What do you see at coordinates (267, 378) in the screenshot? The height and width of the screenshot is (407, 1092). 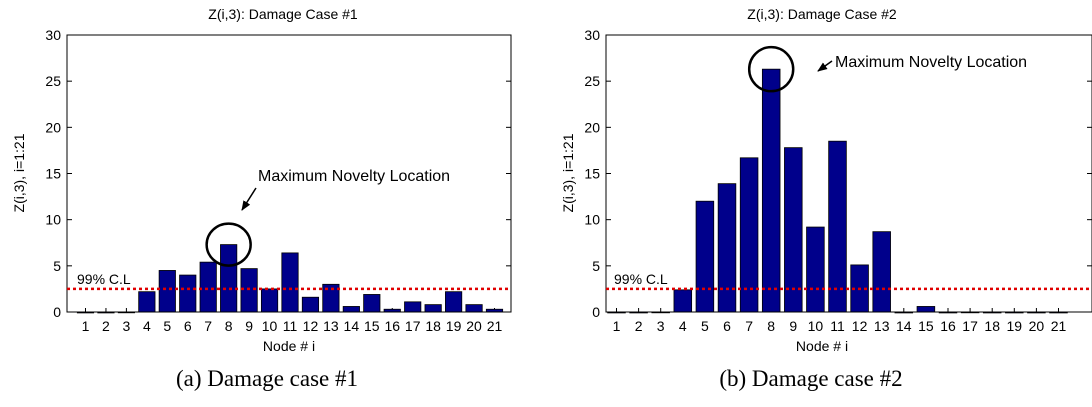 I see `figure-caption: (a) Damage case #1` at bounding box center [267, 378].